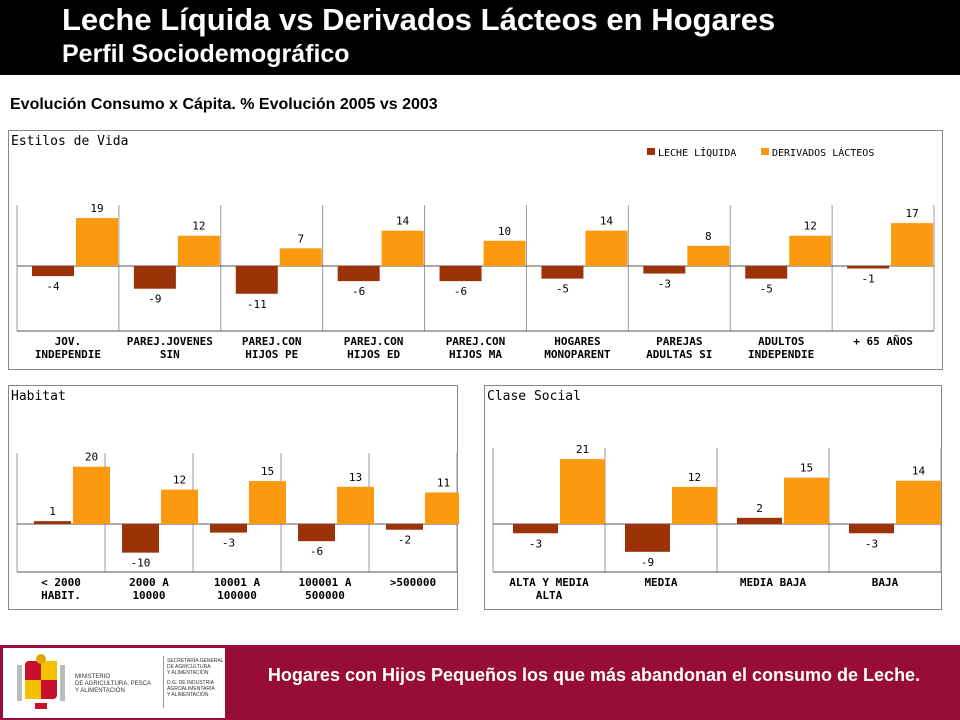 The image size is (960, 720). What do you see at coordinates (697, 152) in the screenshot?
I see `legend-label: LECHE LÍQUIDA` at bounding box center [697, 152].